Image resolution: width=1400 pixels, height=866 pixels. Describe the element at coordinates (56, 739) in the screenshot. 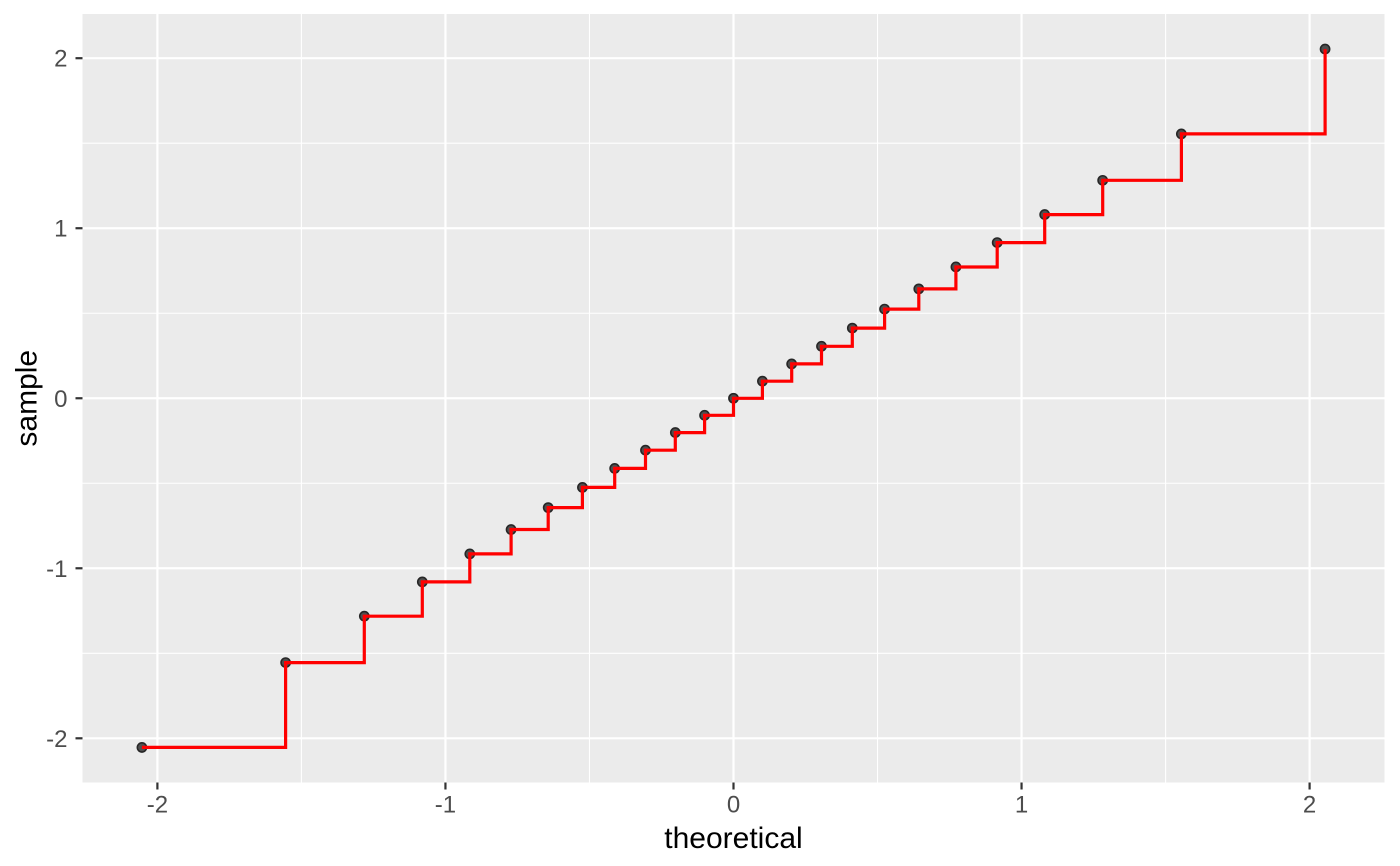

I see `y-tick-label: -2` at that location.